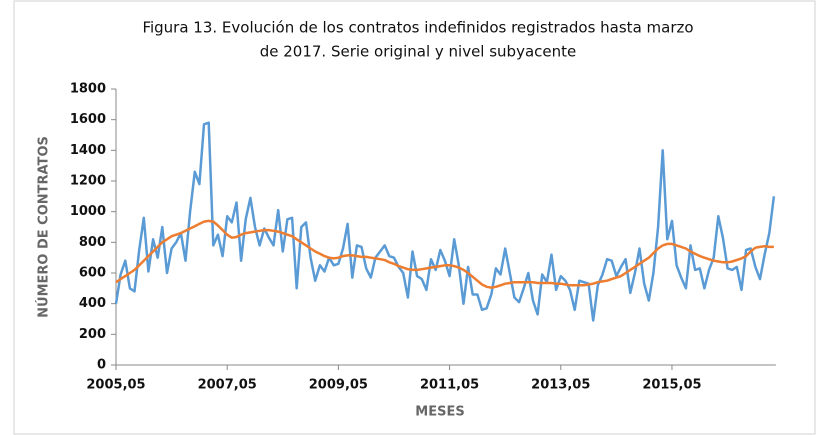 This screenshot has height=435, width=816. I want to click on x-tick-label: 2005,05, so click(115, 385).